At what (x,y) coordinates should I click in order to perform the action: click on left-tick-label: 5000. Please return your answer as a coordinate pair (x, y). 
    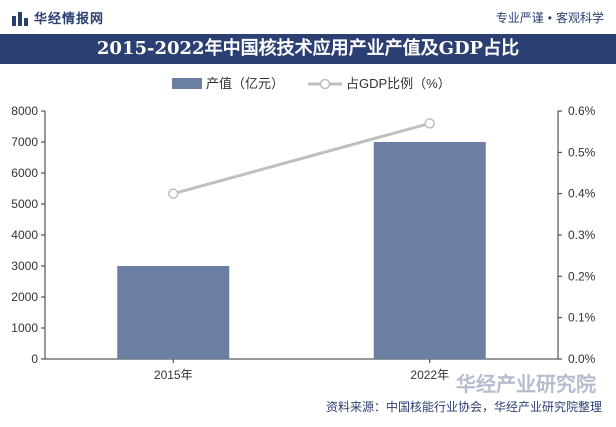
    Looking at the image, I should click on (24, 204).